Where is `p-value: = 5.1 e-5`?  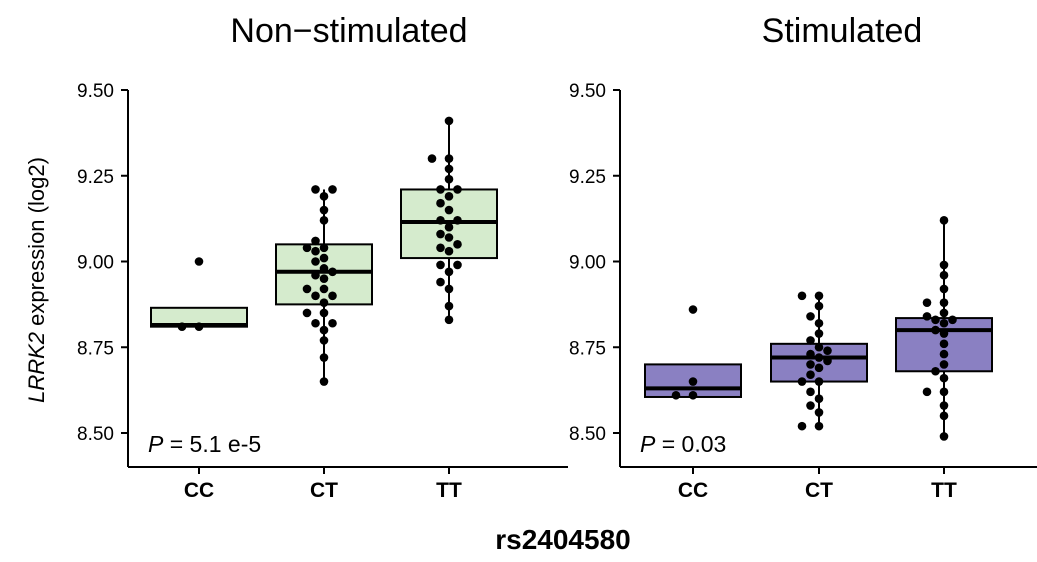 p-value: = 5.1 e-5 is located at coordinates (212, 444).